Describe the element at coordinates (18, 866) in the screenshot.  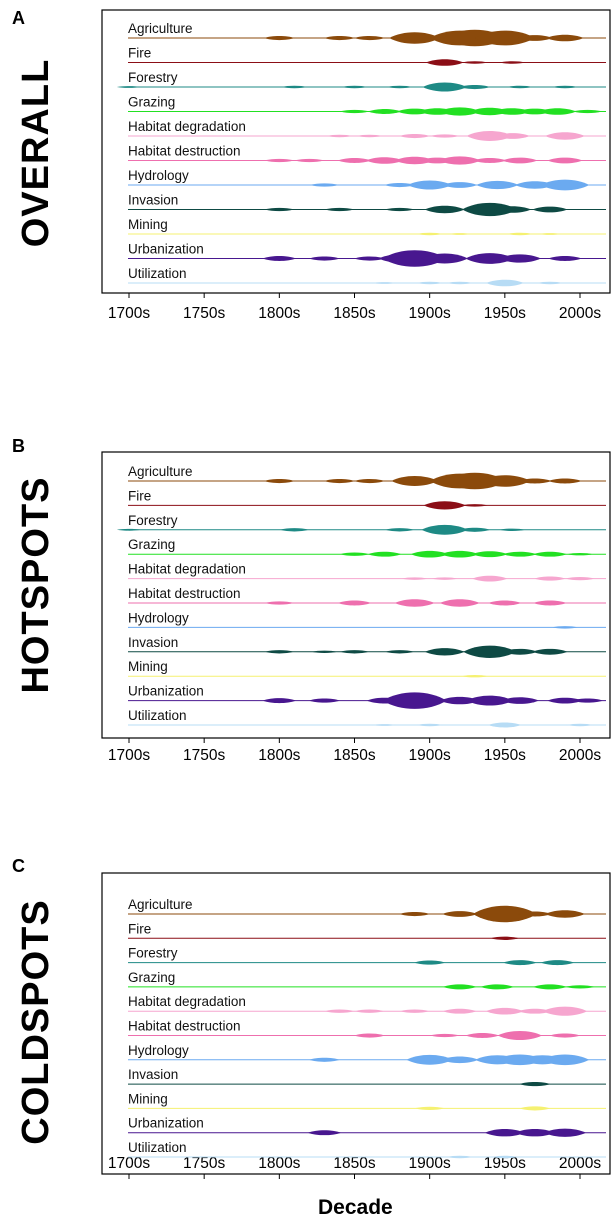
I see `panel-letter-c: C` at that location.